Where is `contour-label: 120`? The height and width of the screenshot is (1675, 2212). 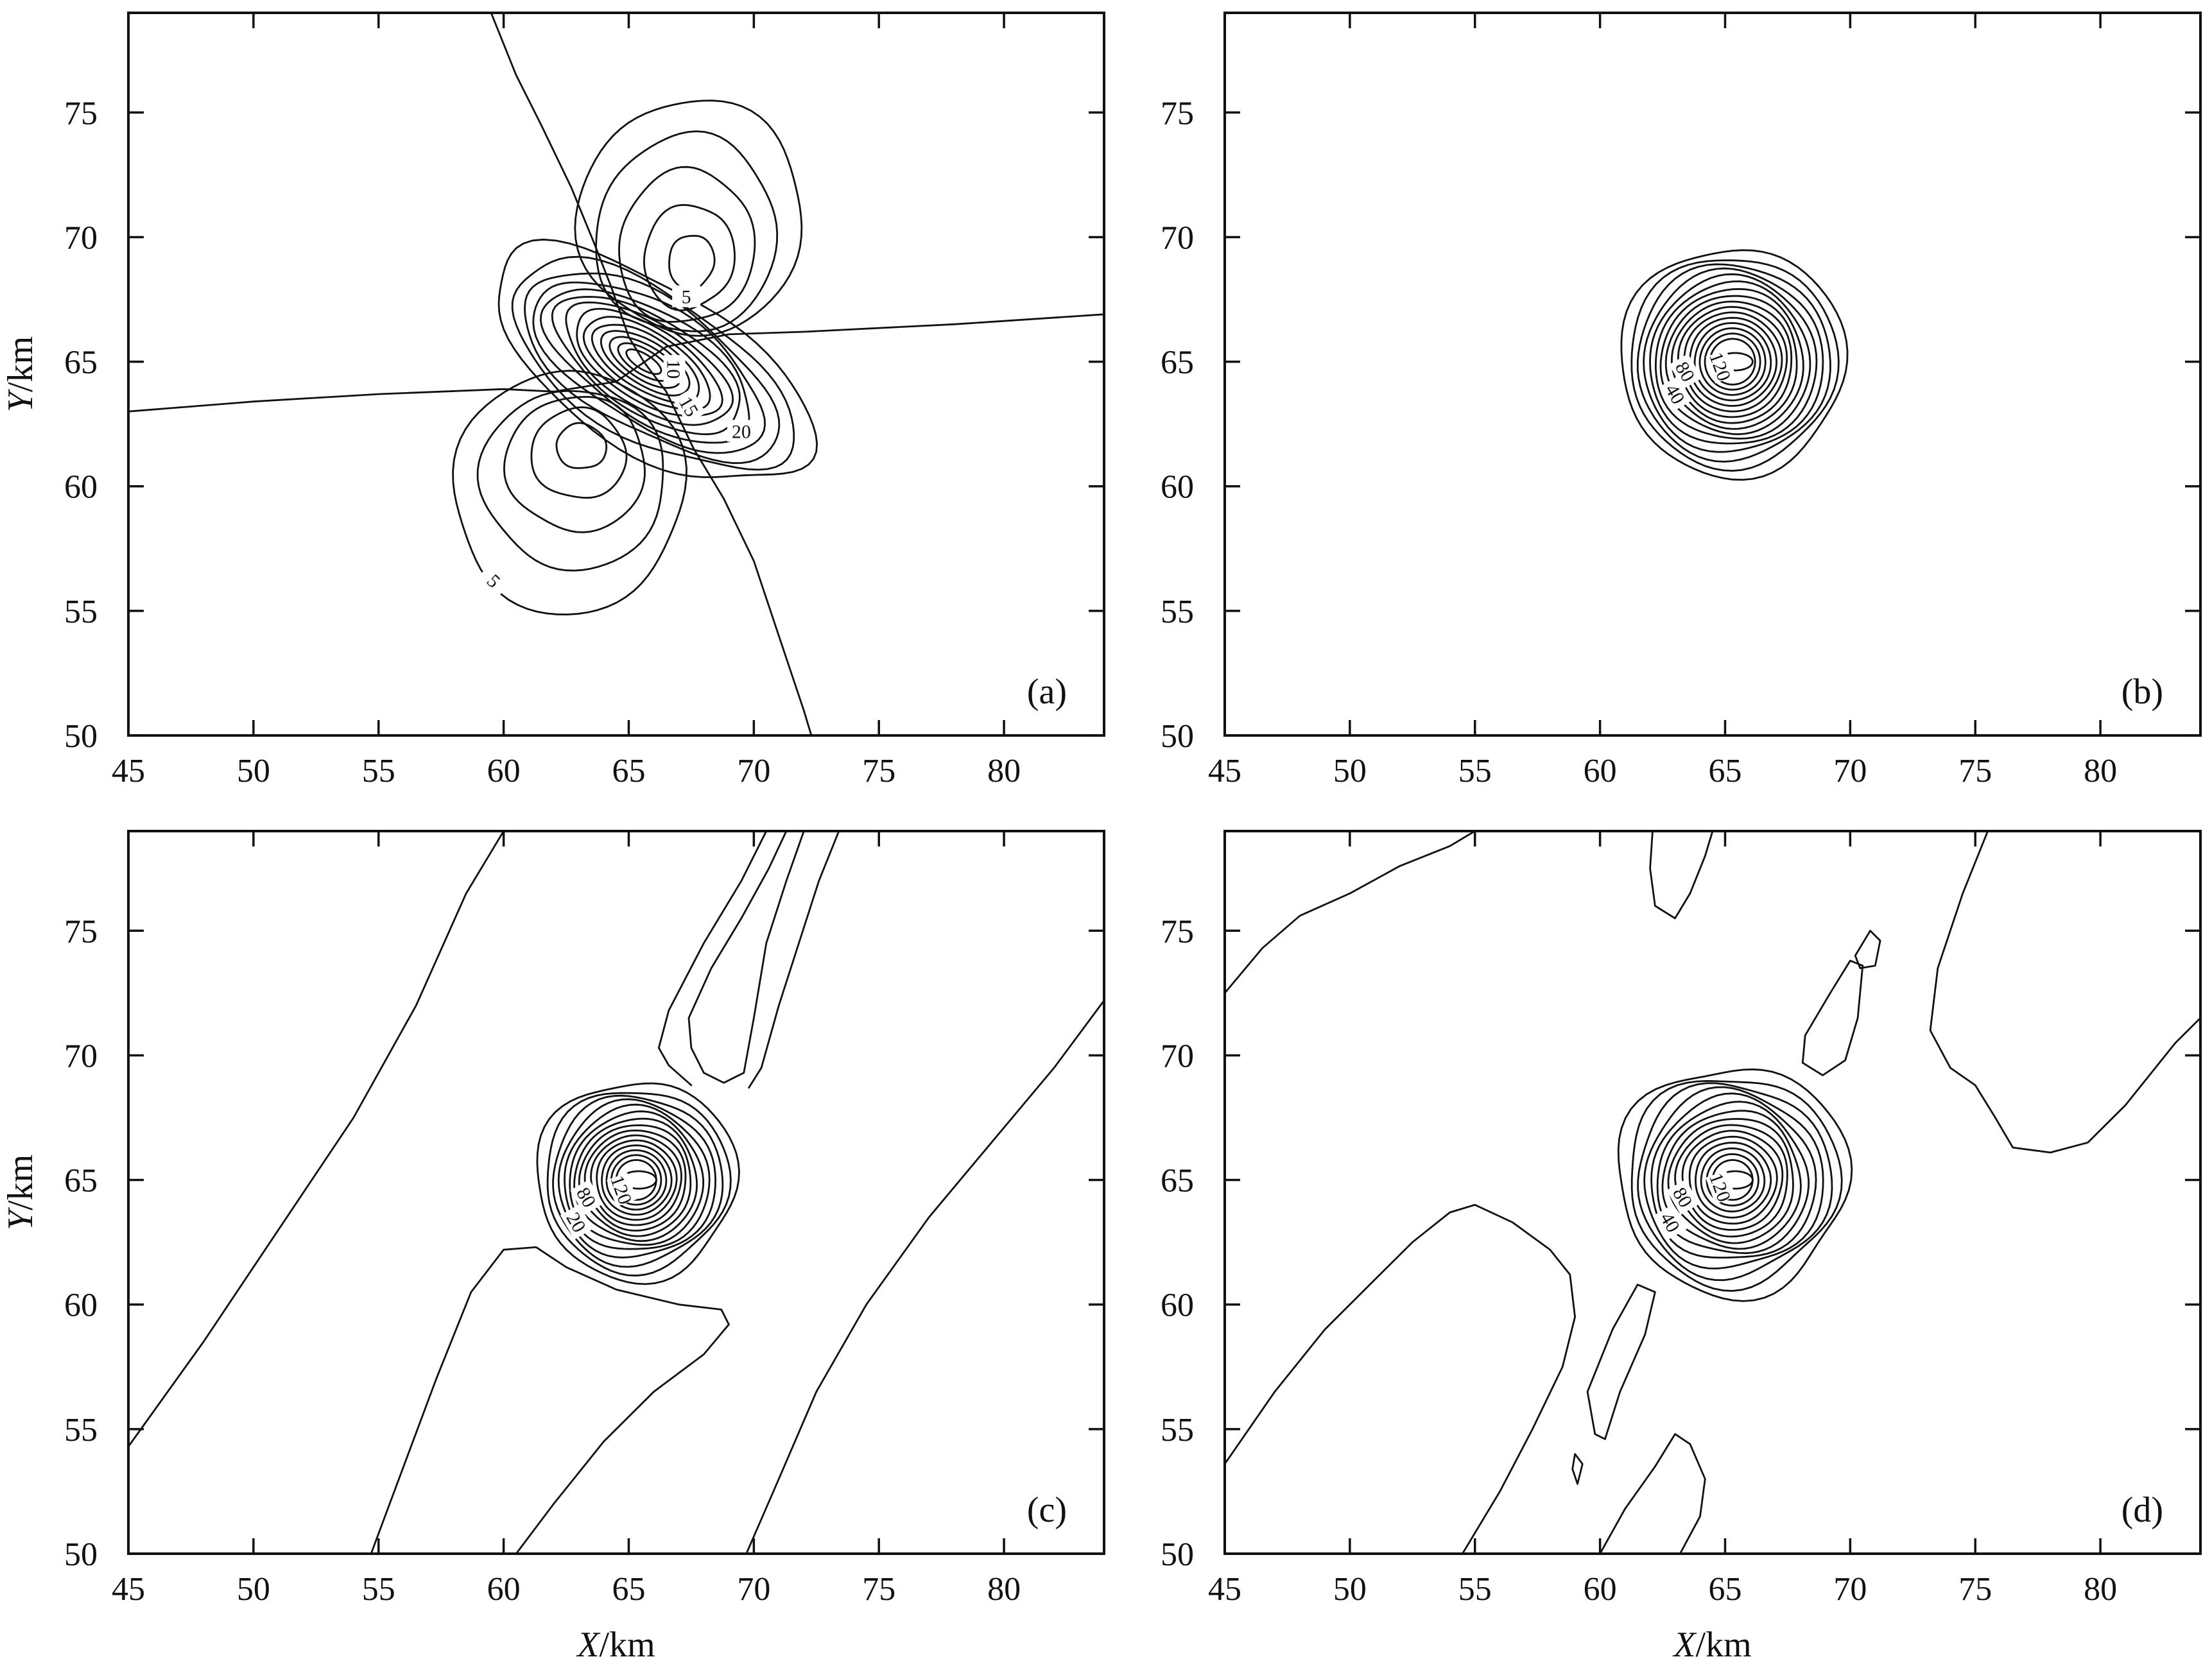 contour-label: 120 is located at coordinates (620, 1190).